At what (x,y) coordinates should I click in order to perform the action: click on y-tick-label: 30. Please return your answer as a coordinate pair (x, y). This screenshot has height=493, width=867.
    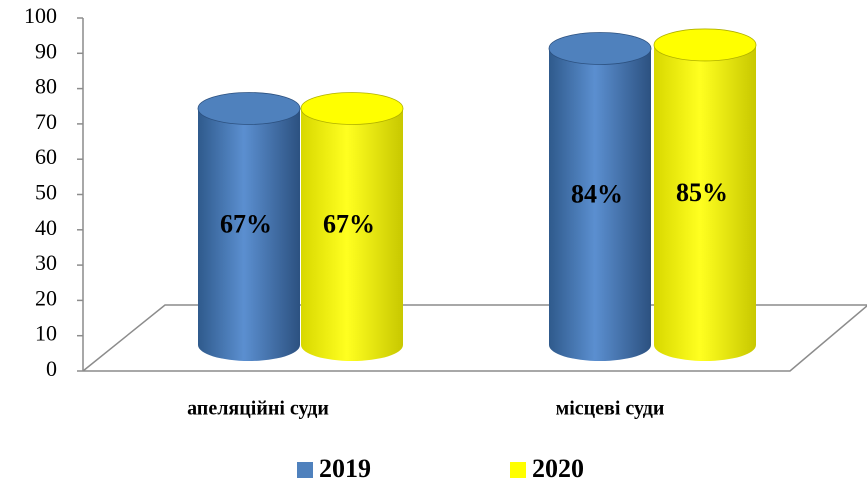
    Looking at the image, I should click on (46, 262).